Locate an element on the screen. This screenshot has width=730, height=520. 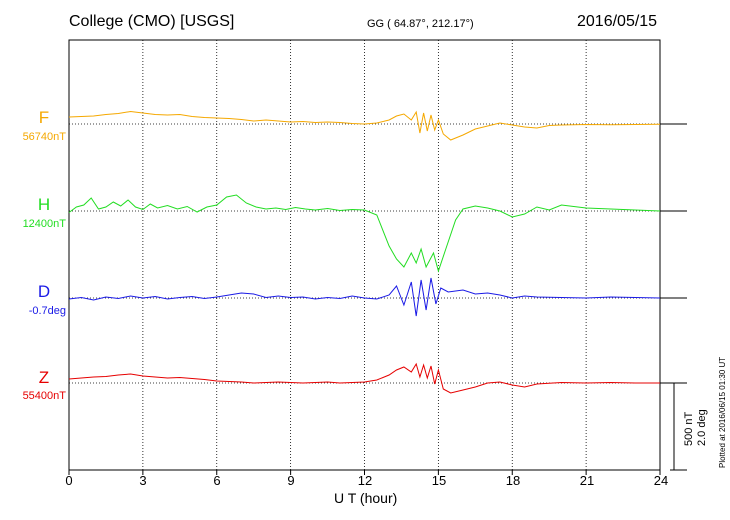
x-tick-label: 9 is located at coordinates (291, 480).